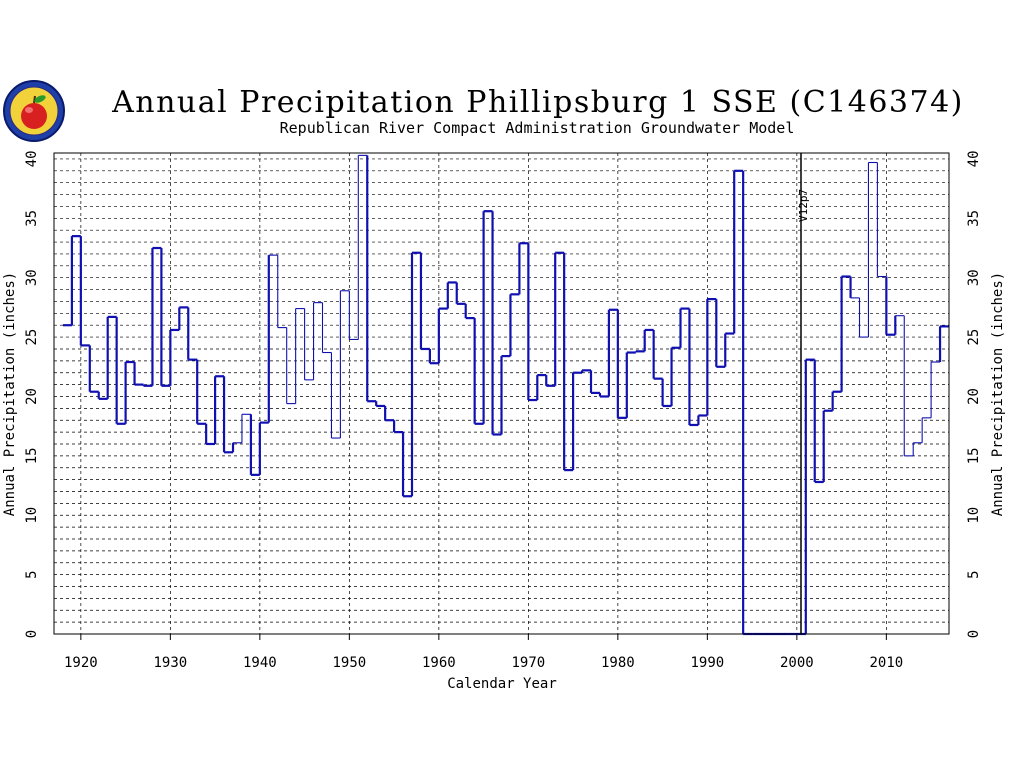 This screenshot has height=768, width=1024. What do you see at coordinates (707, 663) in the screenshot?
I see `x-tick-label: 1990` at bounding box center [707, 663].